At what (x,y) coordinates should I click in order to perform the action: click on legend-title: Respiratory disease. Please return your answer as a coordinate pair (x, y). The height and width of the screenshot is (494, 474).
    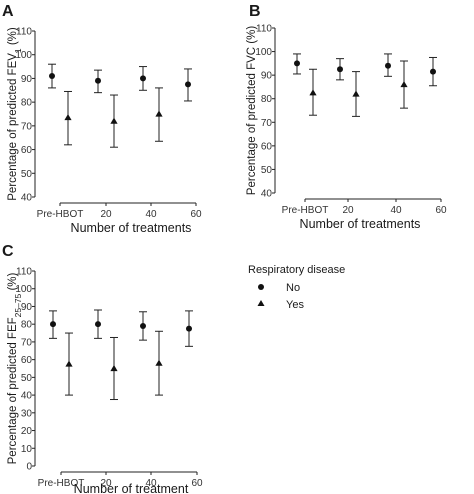
    Looking at the image, I should click on (296, 270).